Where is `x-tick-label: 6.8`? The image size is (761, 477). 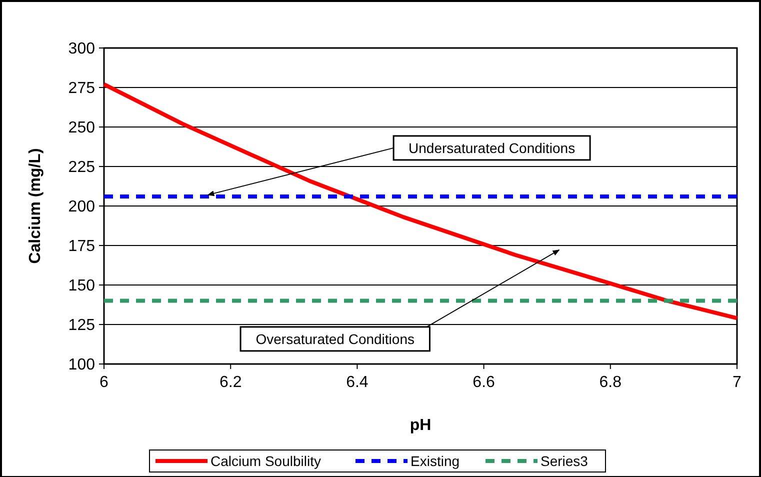
x-tick-label: 6.8 is located at coordinates (610, 382).